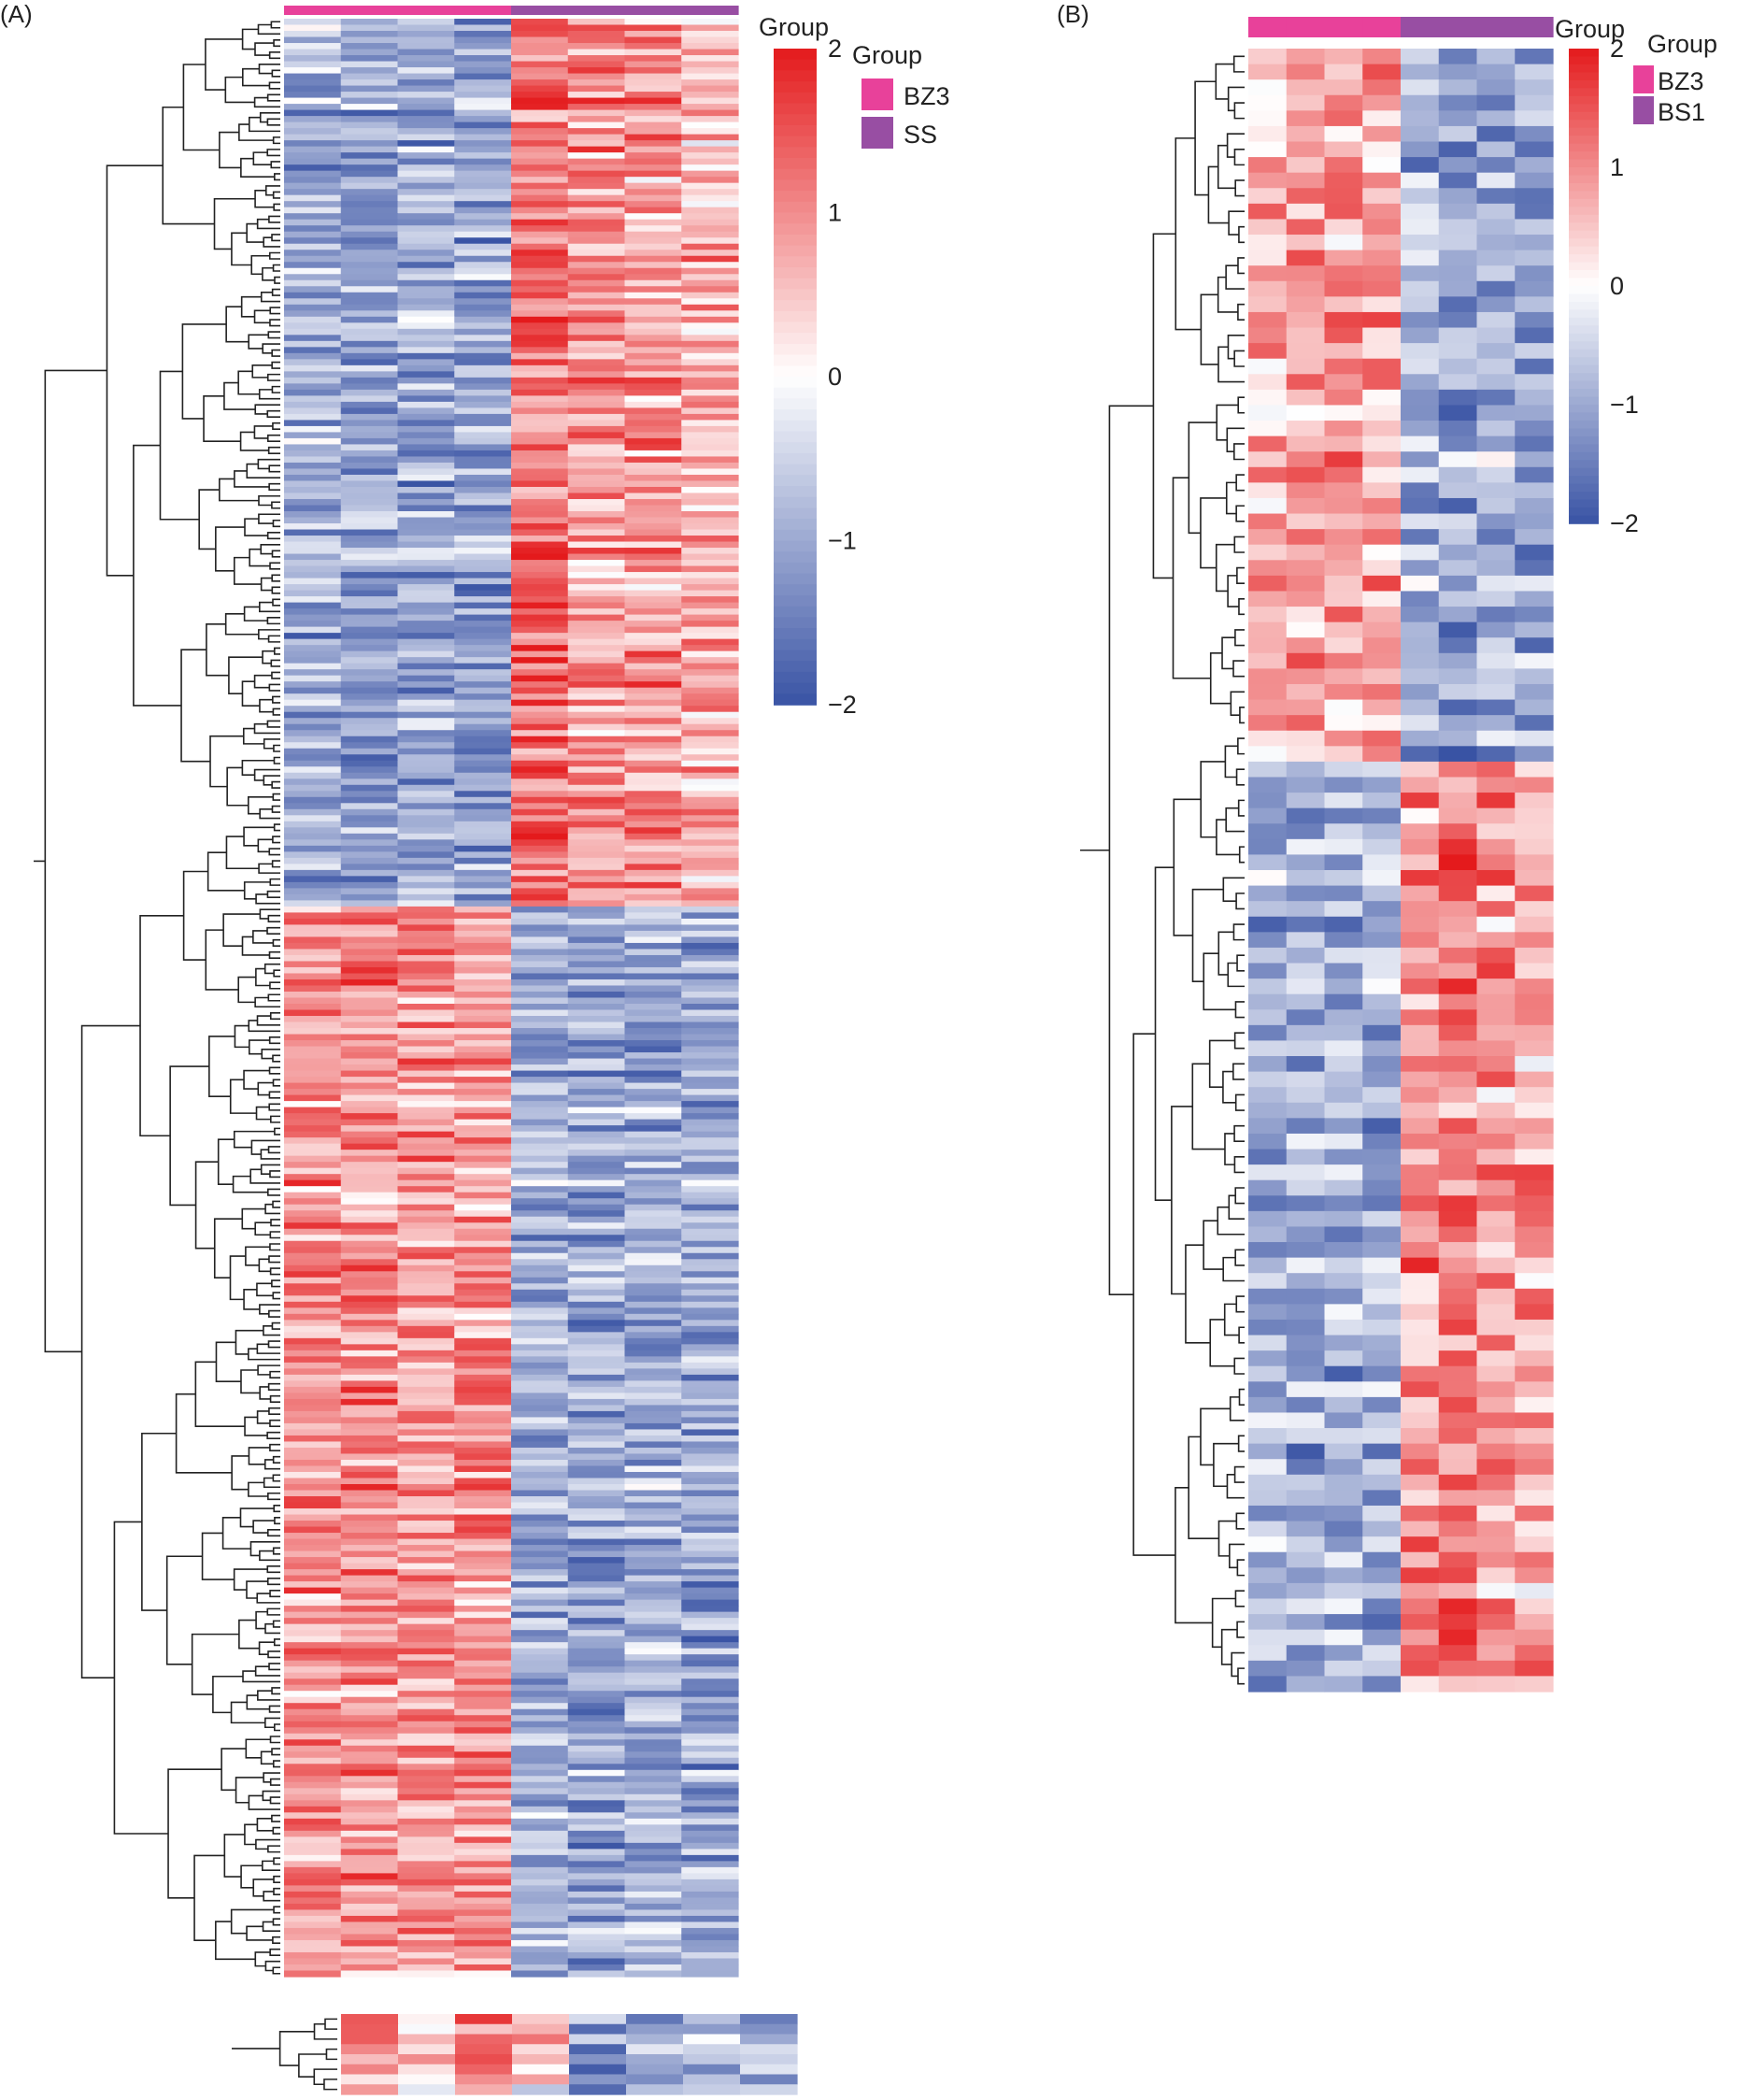  What do you see at coordinates (312, 2065) in the screenshot?
I see `panel-a-strip-dendrogram-link` at bounding box center [312, 2065].